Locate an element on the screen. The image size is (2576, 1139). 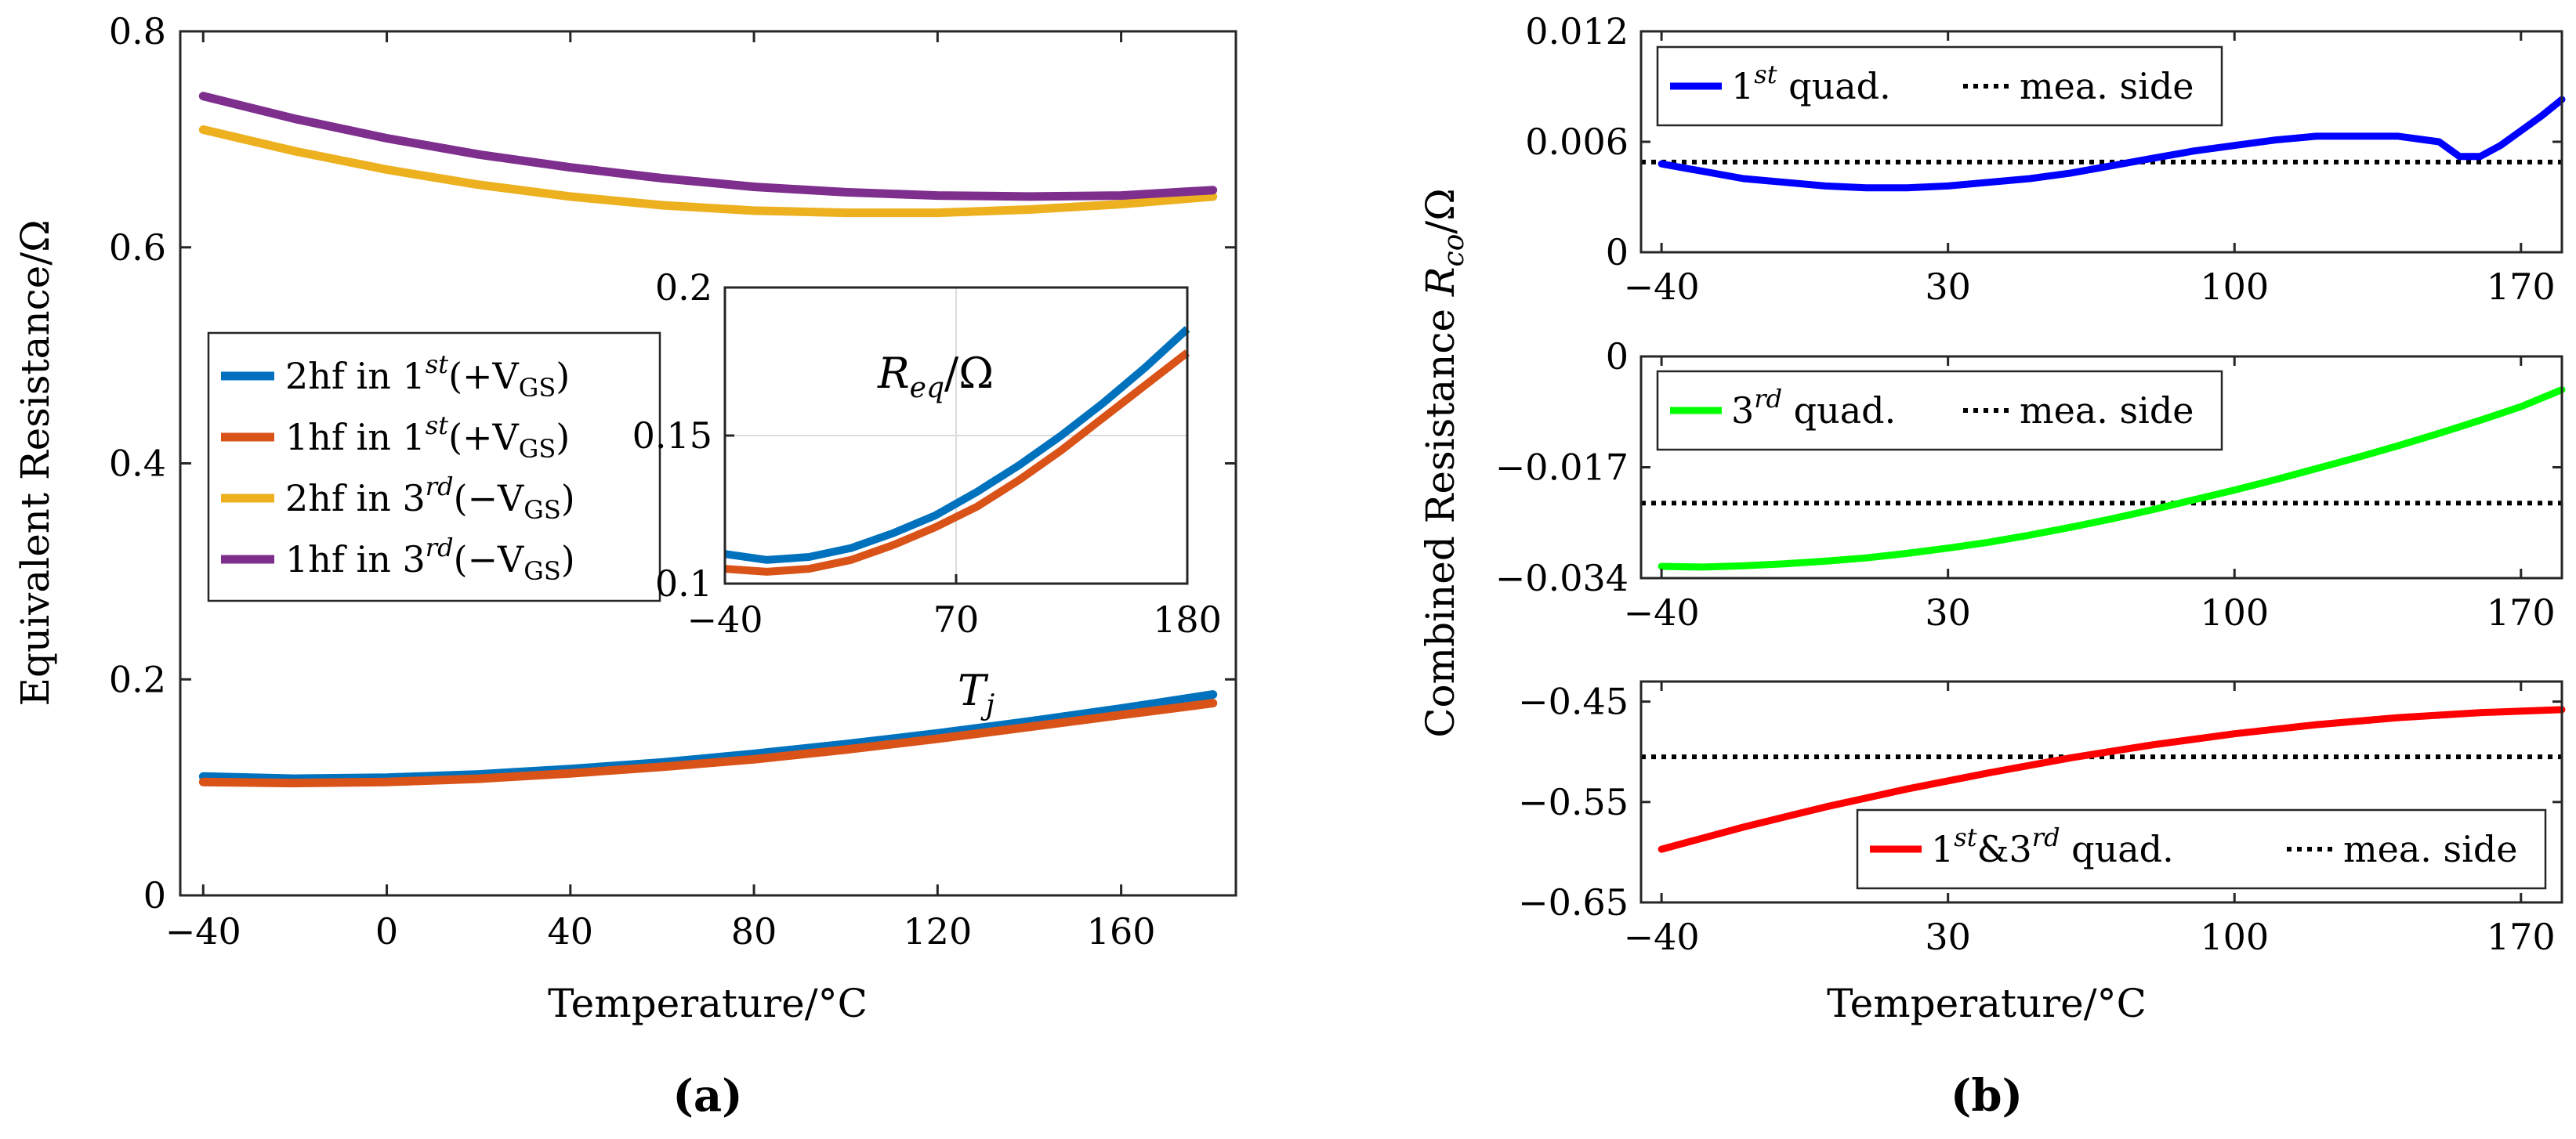
y-tick-label: 0.4 is located at coordinates (137, 464).